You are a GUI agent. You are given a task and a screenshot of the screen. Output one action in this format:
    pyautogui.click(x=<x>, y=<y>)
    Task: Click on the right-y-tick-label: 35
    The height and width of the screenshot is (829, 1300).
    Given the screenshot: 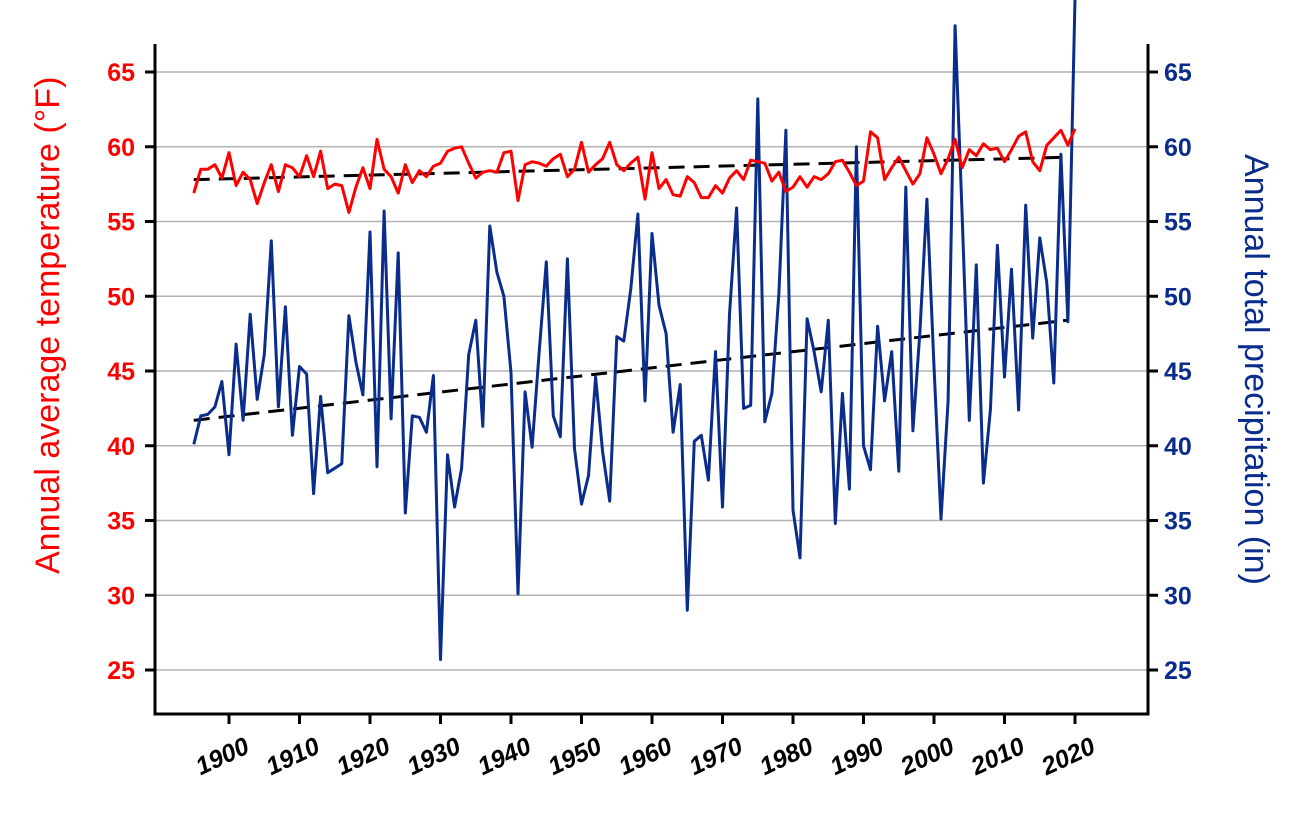 What is the action you would take?
    pyautogui.click(x=1178, y=522)
    